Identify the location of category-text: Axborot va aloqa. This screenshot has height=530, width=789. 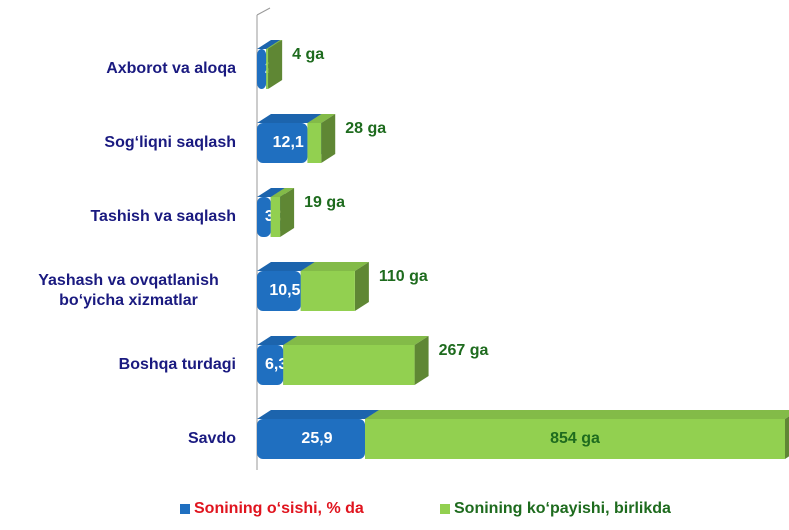
(171, 68).